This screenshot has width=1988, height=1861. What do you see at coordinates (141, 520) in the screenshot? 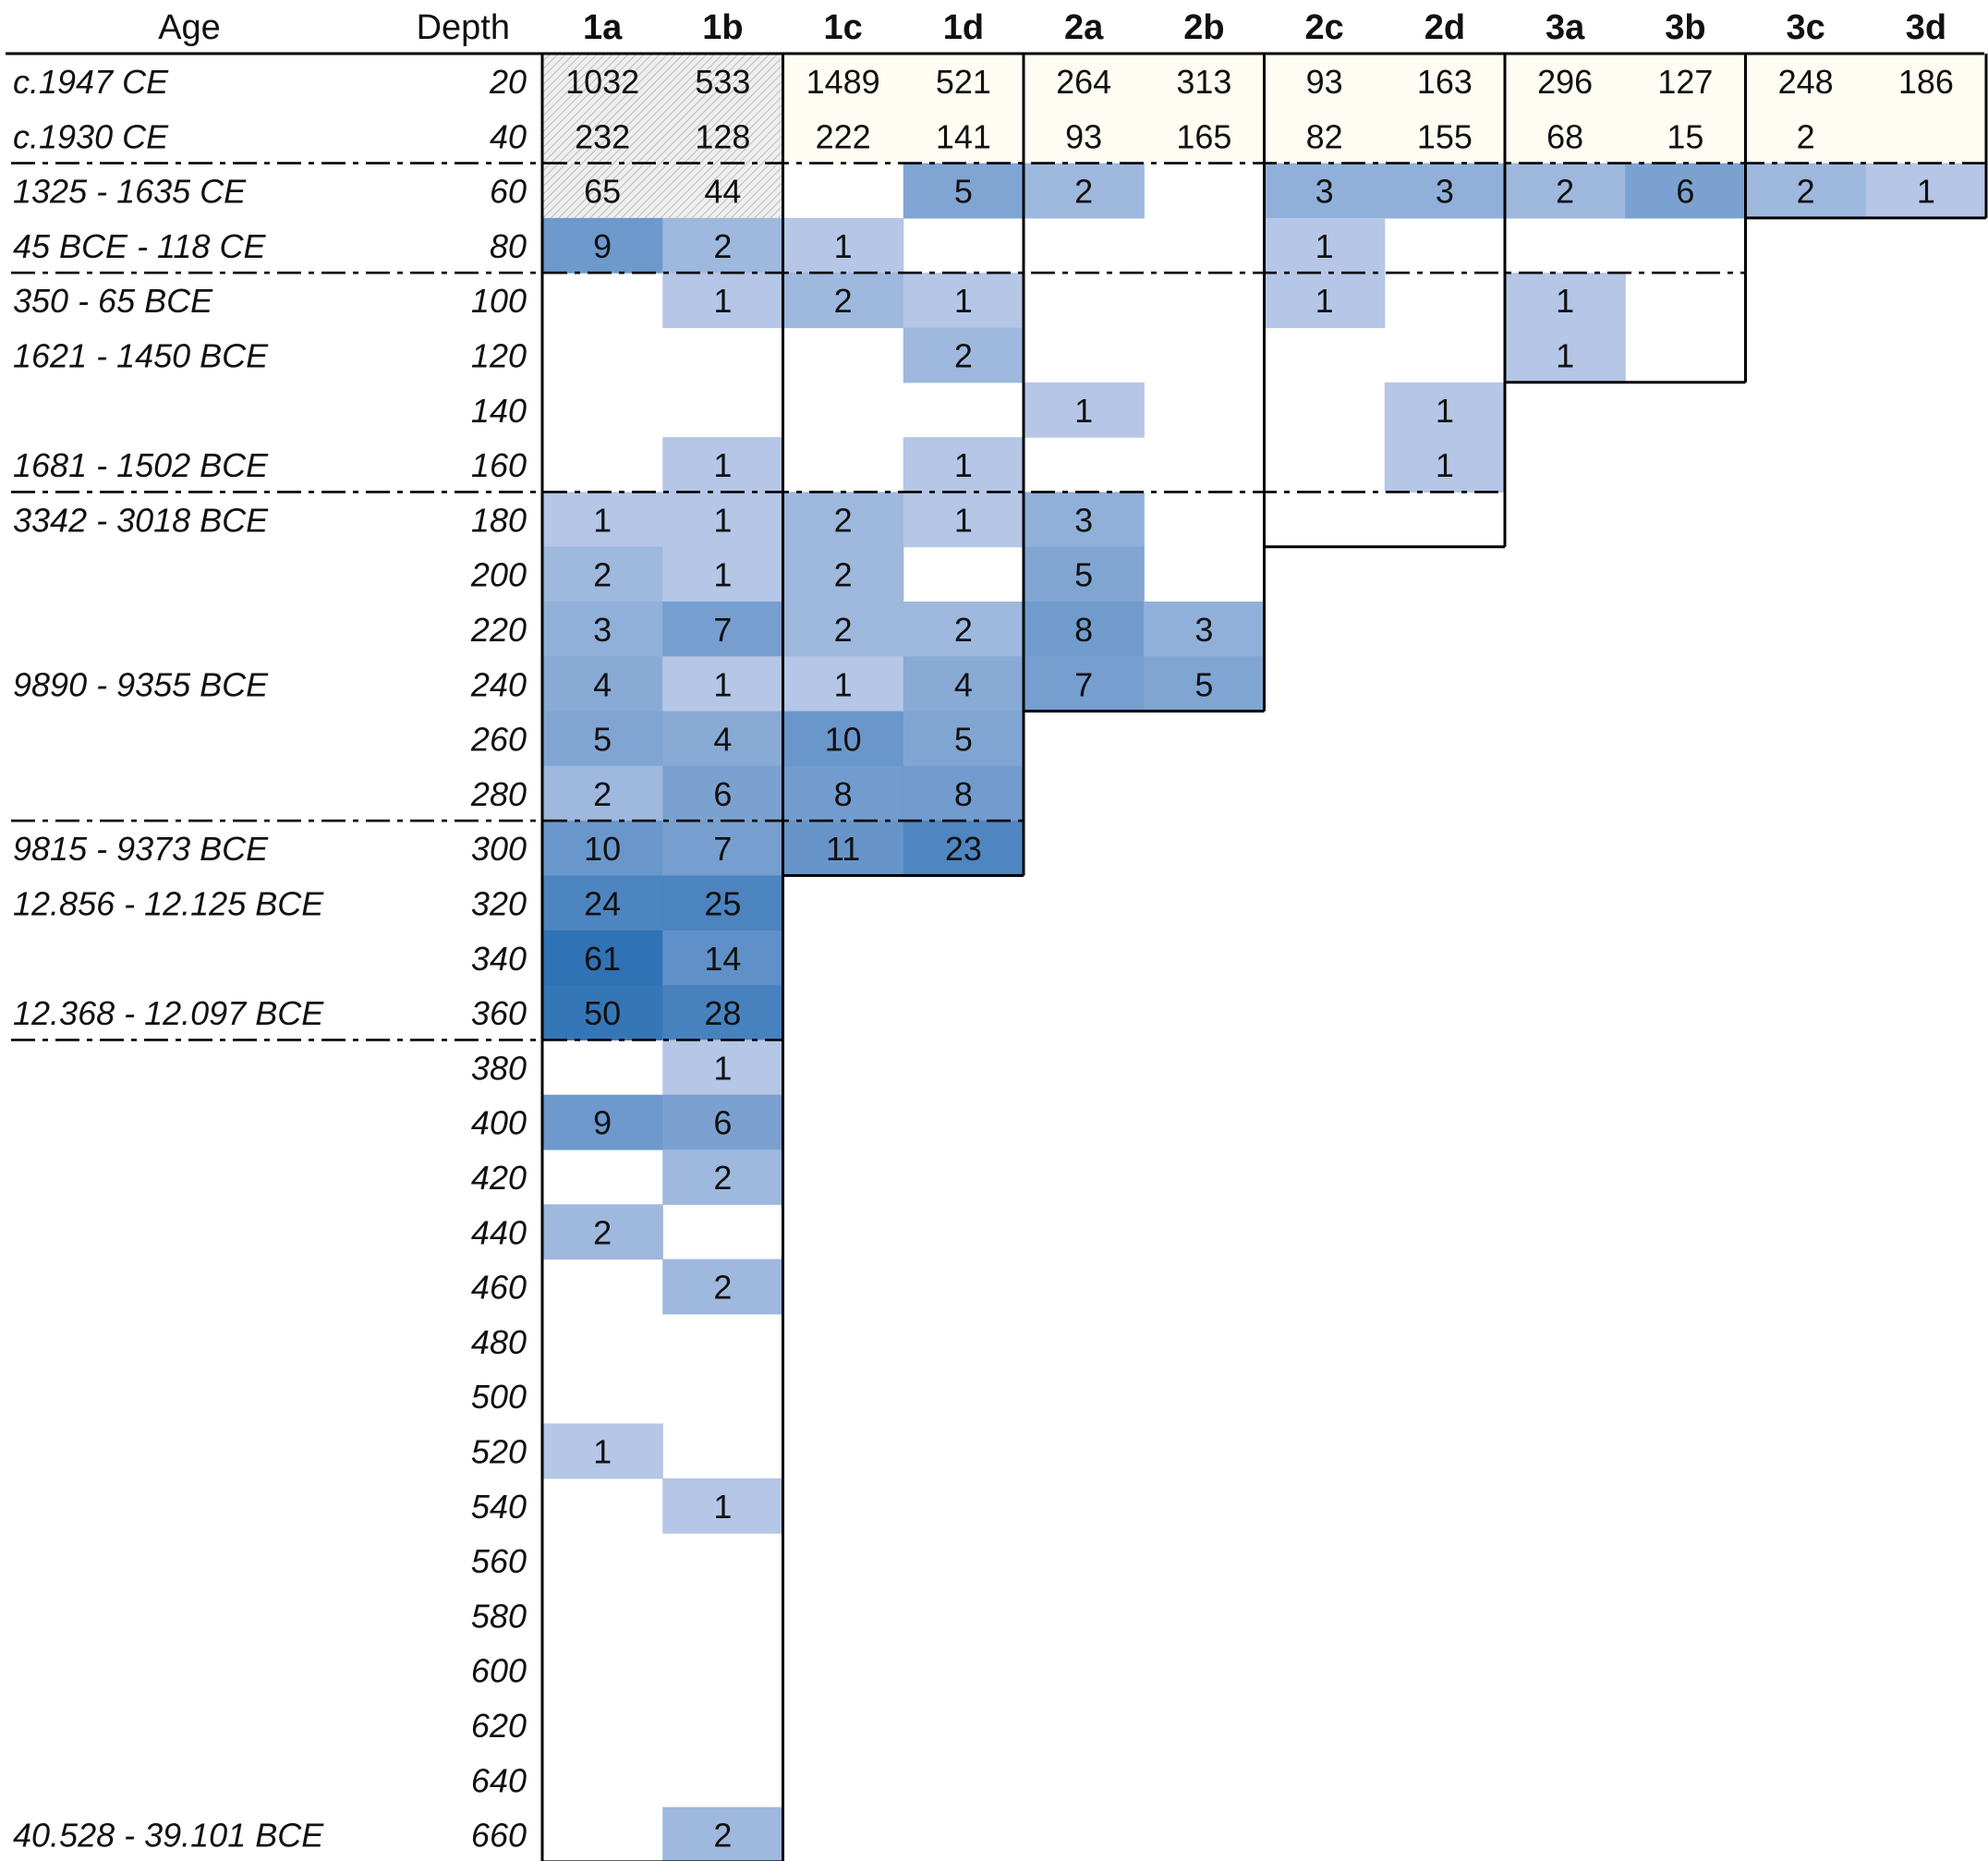
I see `age-label: 3342 - 3018 BCE` at bounding box center [141, 520].